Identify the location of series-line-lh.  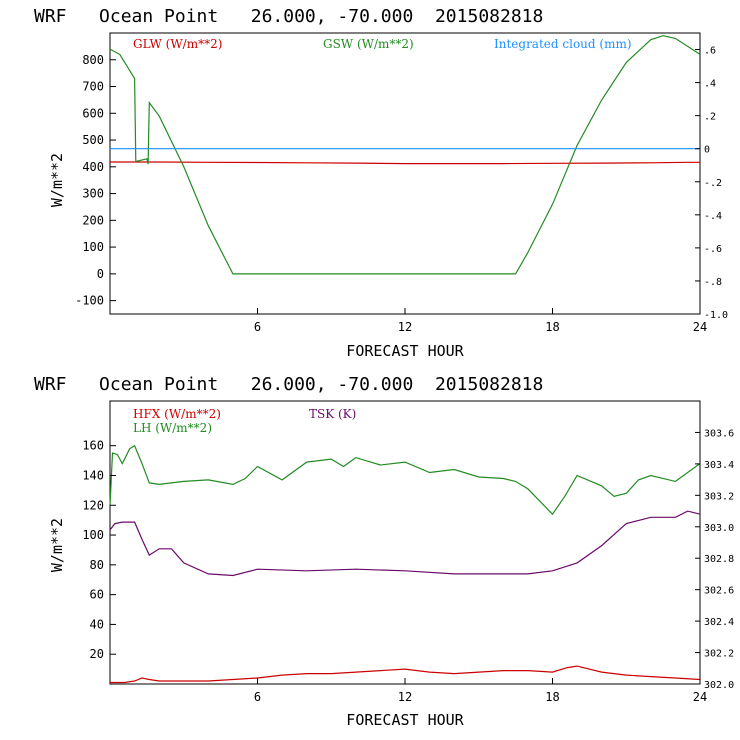
(405, 480).